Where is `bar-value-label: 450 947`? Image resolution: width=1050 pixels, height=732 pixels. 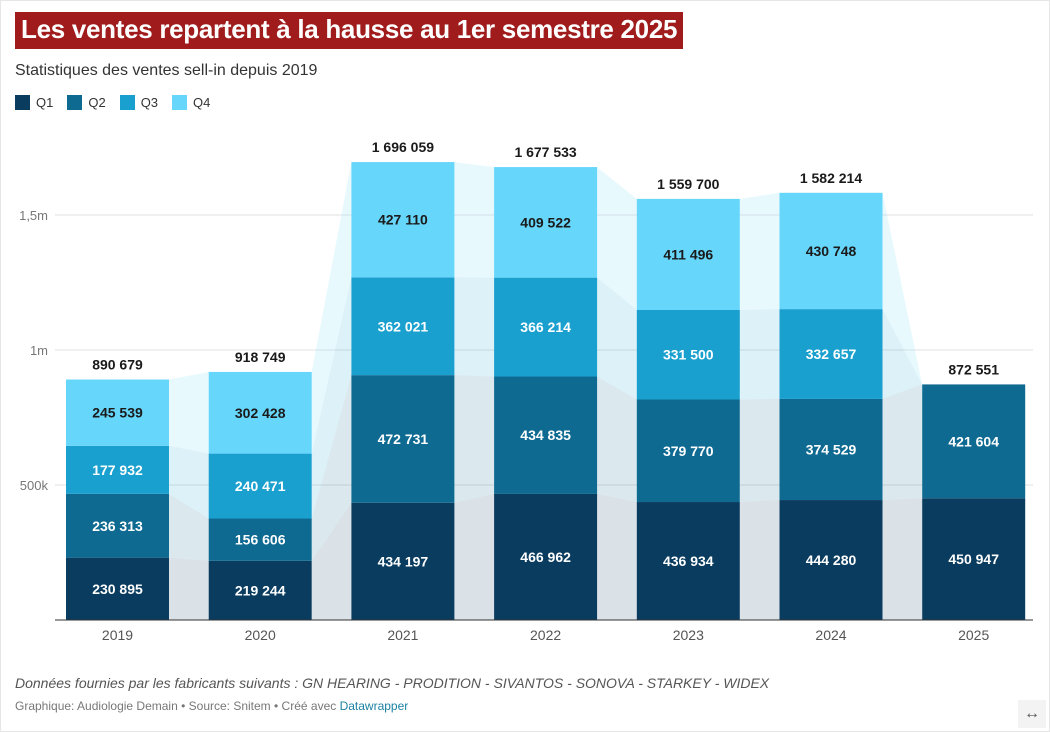
bar-value-label: 450 947 is located at coordinates (973, 559).